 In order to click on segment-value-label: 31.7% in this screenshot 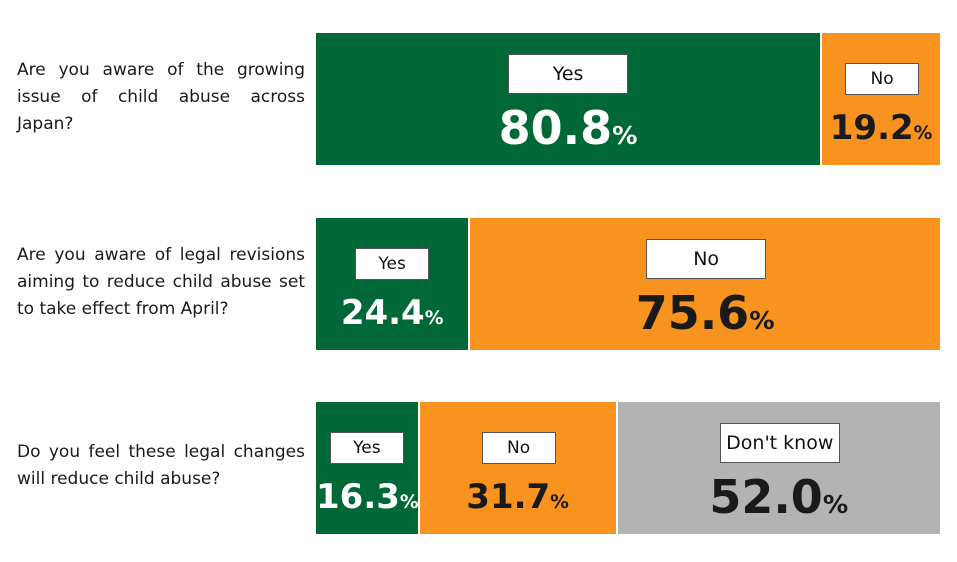, I will do `click(518, 497)`.